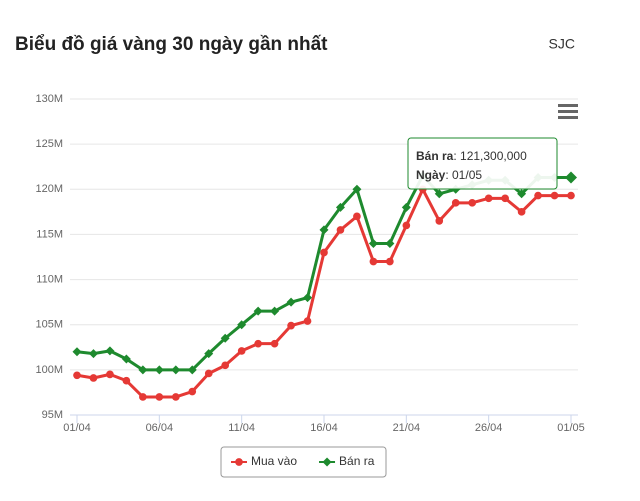 This screenshot has width=640, height=501. Describe the element at coordinates (241, 428) in the screenshot. I see `x-tick-label: 11/04` at that location.